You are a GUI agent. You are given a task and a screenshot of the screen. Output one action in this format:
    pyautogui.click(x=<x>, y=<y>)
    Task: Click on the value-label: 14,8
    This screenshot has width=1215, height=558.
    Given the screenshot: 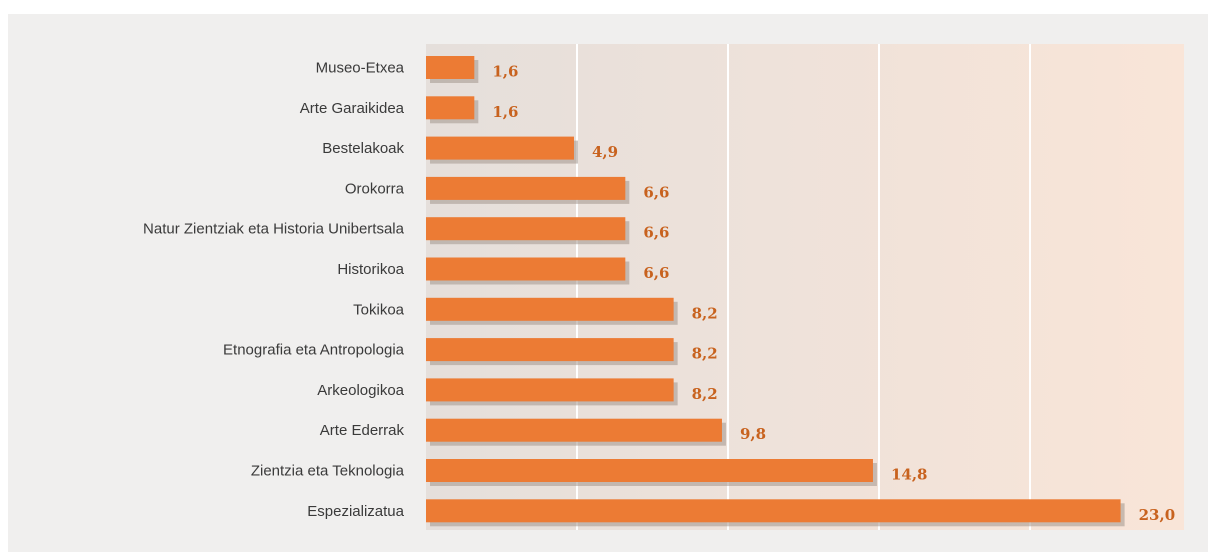 What is the action you would take?
    pyautogui.click(x=909, y=475)
    